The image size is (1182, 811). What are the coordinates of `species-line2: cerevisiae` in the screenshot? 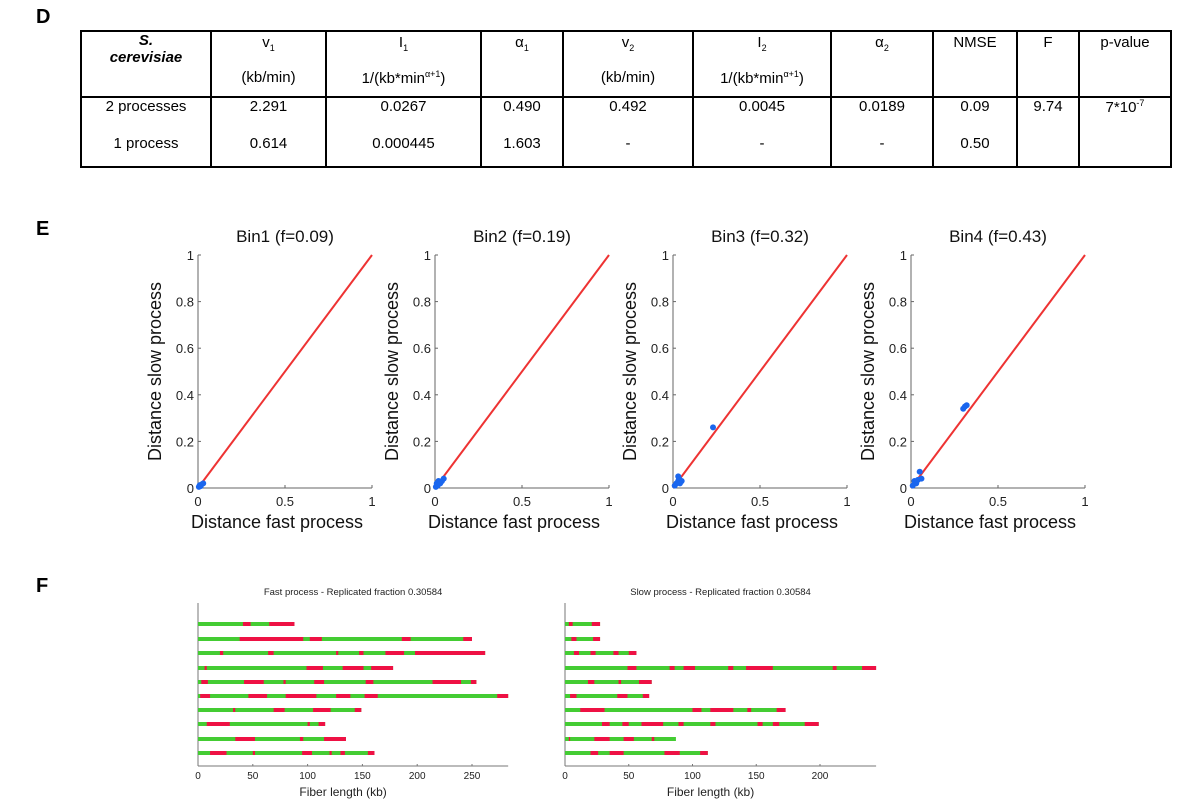 It's located at (146, 57).